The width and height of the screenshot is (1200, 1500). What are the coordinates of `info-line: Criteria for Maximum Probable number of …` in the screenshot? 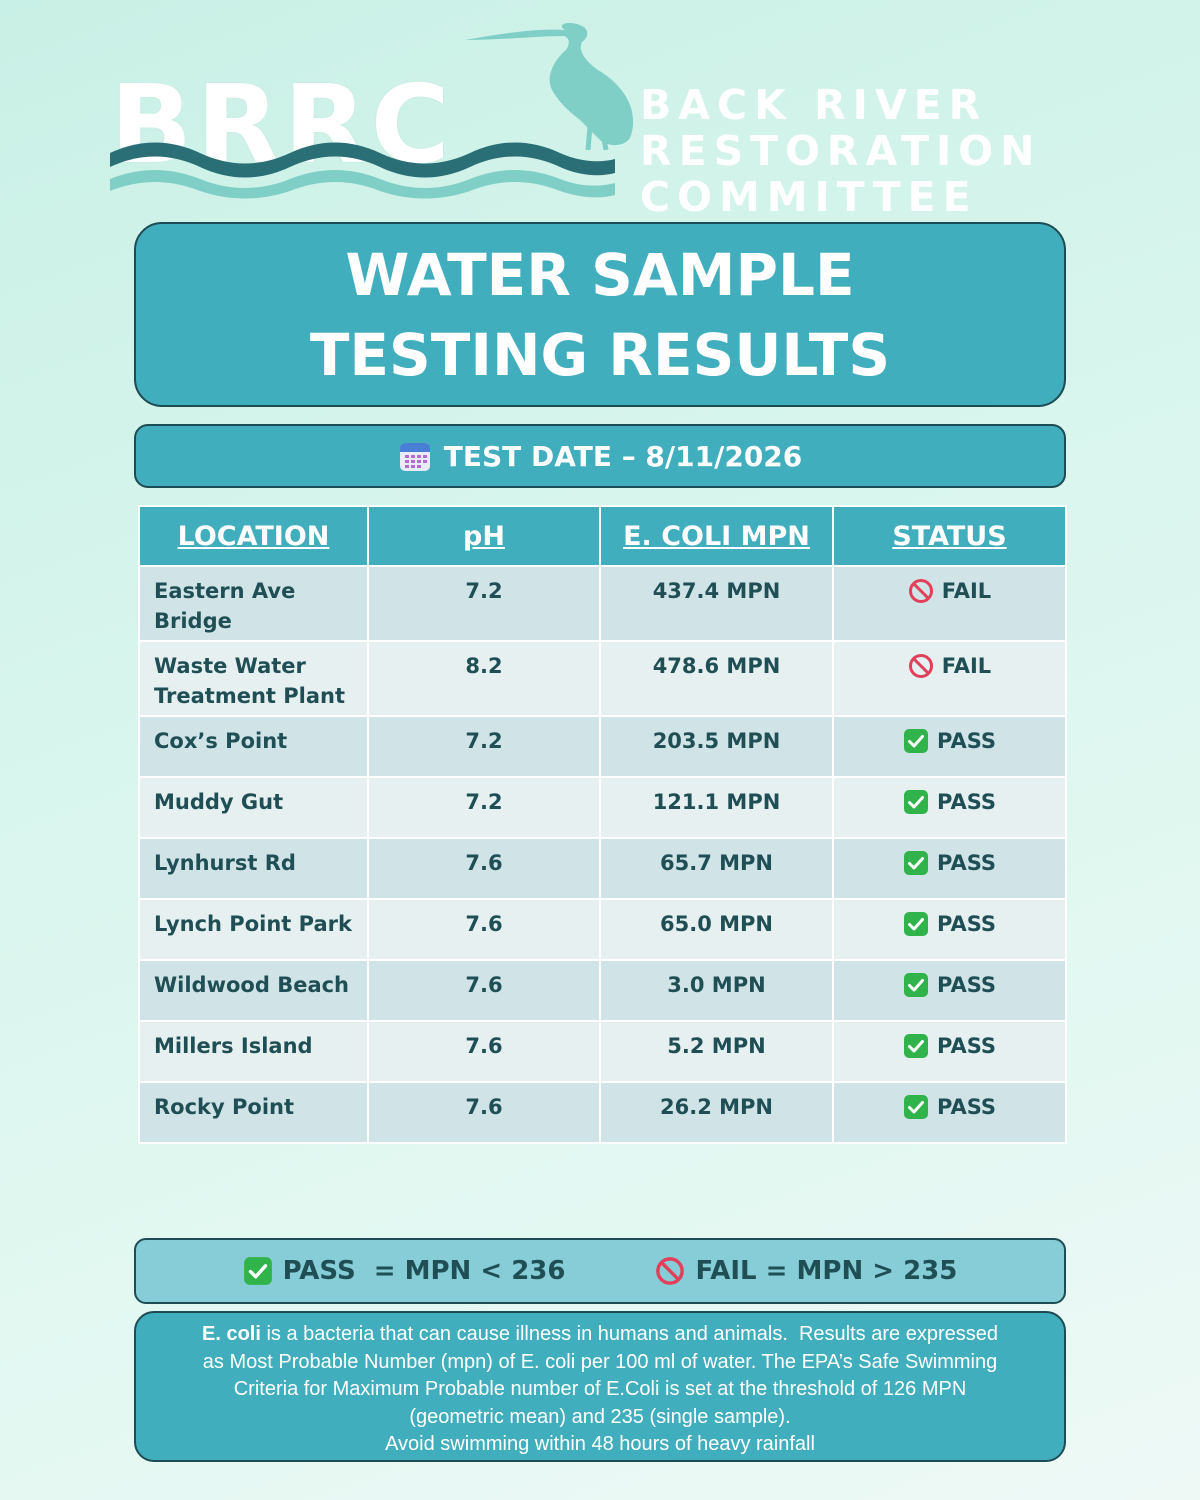 It's located at (600, 1389).